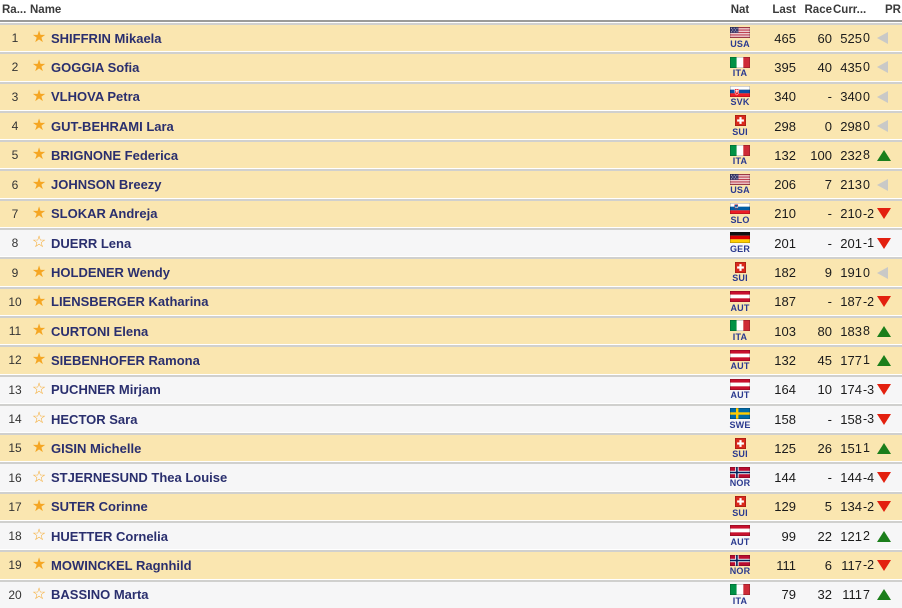  Describe the element at coordinates (95, 67) in the screenshot. I see `athlete-name: GOGGIA Sofia` at that location.